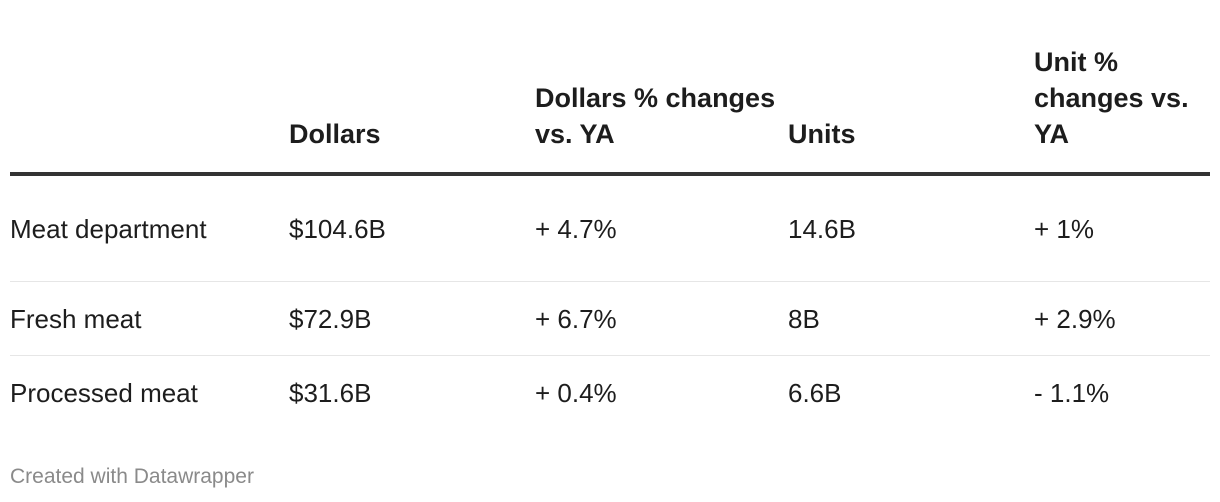  I want to click on row-label: Processed meat, so click(104, 393).